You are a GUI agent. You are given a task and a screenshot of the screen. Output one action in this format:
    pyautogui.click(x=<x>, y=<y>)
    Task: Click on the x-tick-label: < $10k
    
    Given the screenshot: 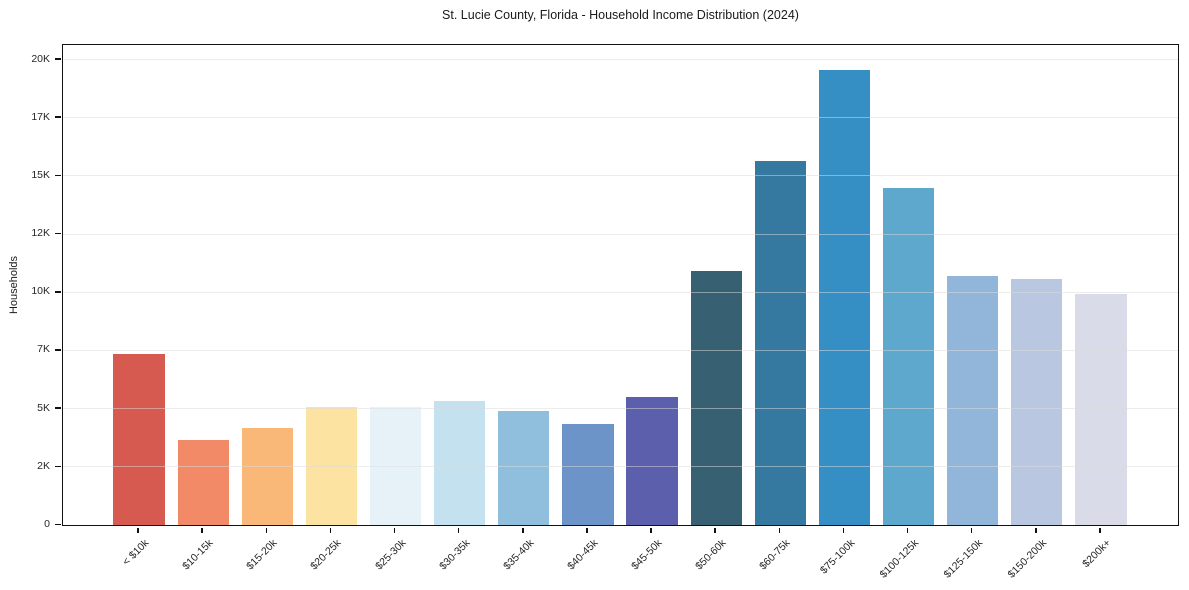 What is the action you would take?
    pyautogui.click(x=136, y=552)
    